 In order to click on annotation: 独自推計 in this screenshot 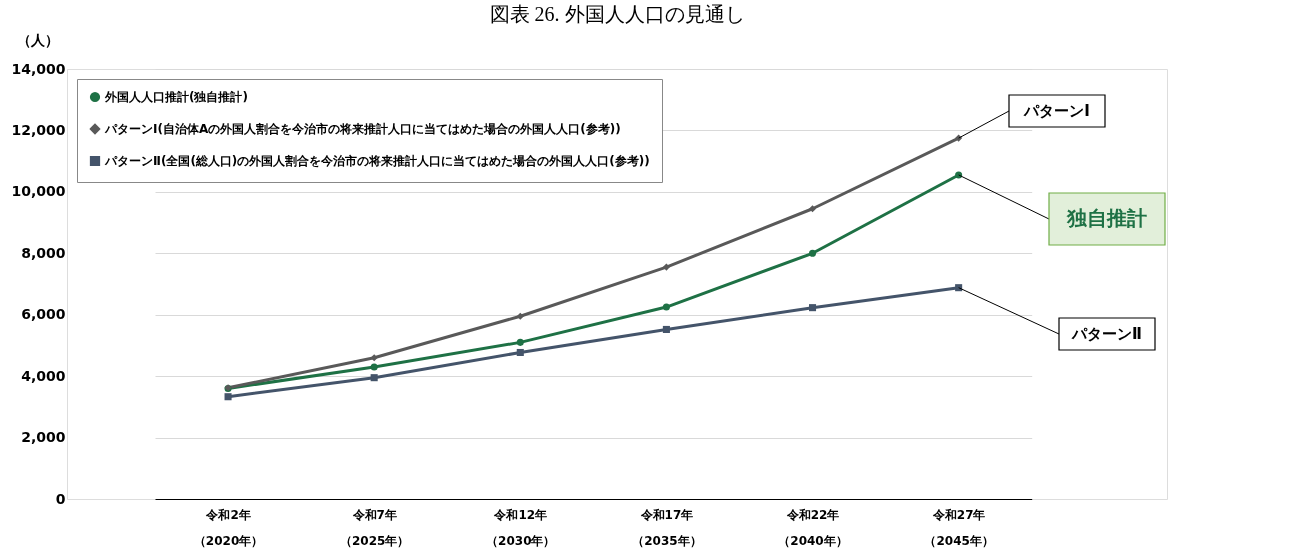, I will do `click(1106, 218)`.